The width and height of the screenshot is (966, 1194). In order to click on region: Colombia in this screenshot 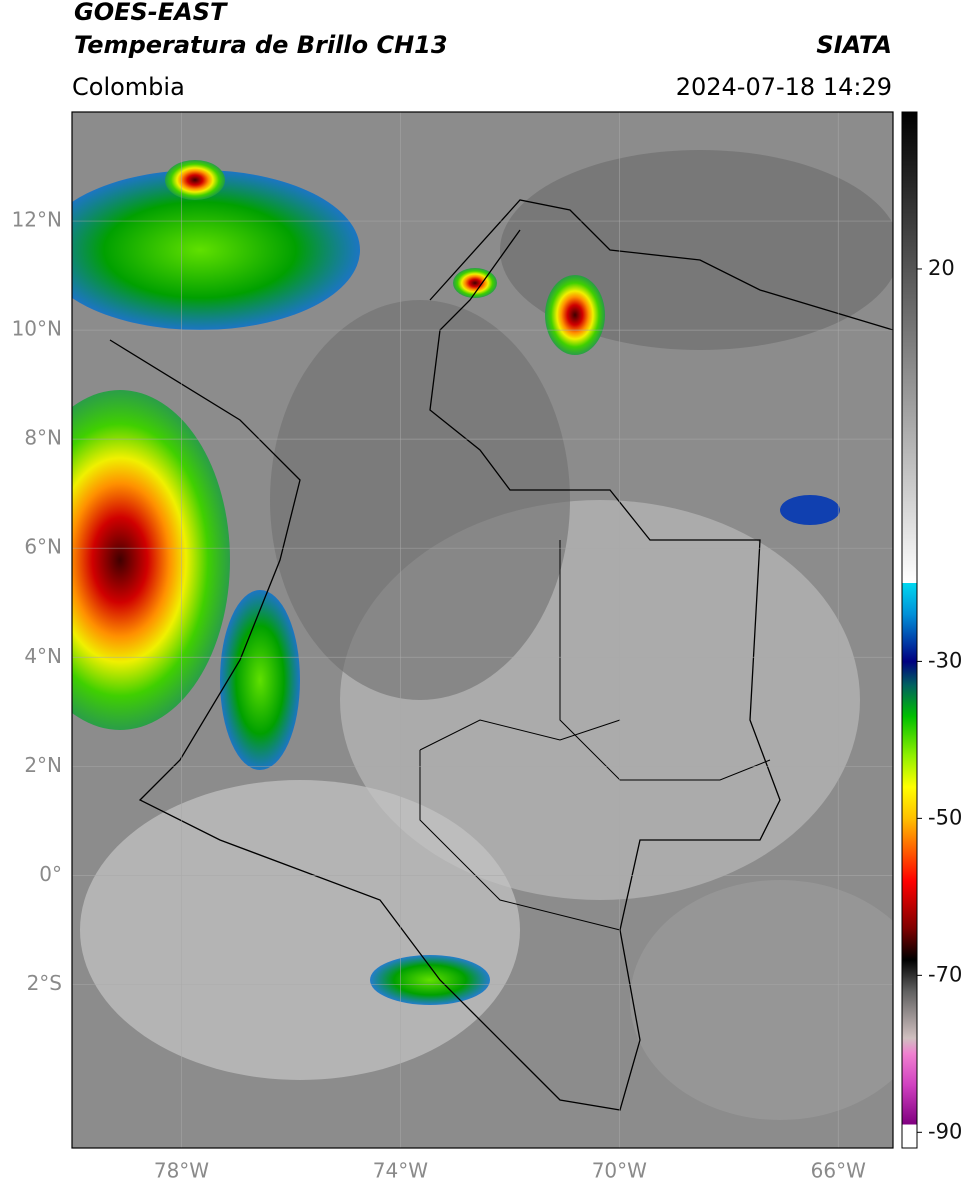, I will do `click(128, 87)`.